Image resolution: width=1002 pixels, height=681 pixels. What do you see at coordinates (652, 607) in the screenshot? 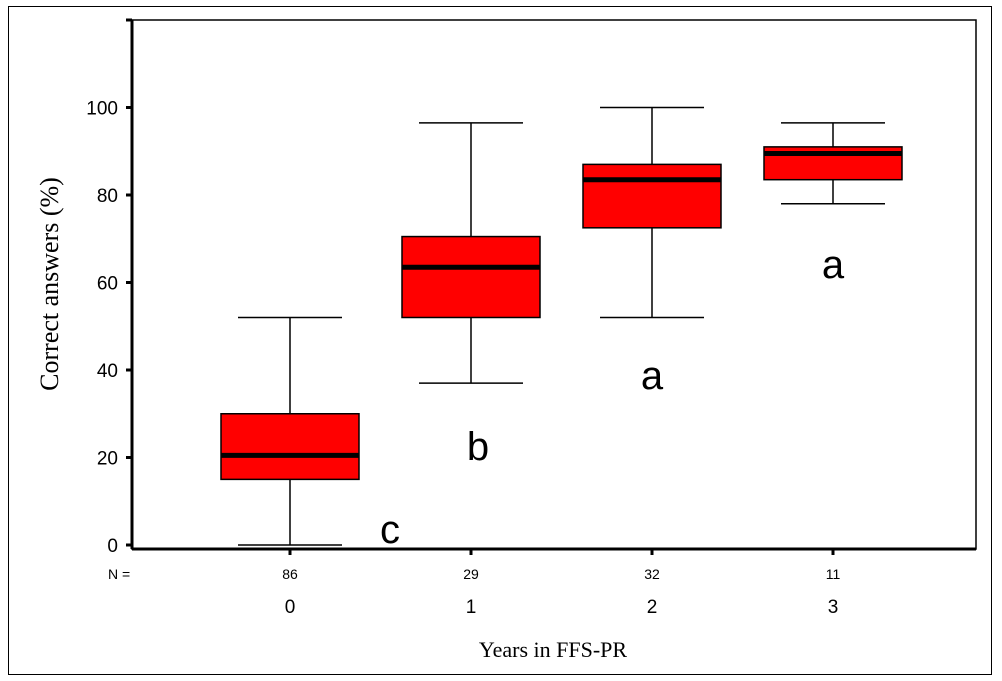
I see `x-category-label: 2` at bounding box center [652, 607].